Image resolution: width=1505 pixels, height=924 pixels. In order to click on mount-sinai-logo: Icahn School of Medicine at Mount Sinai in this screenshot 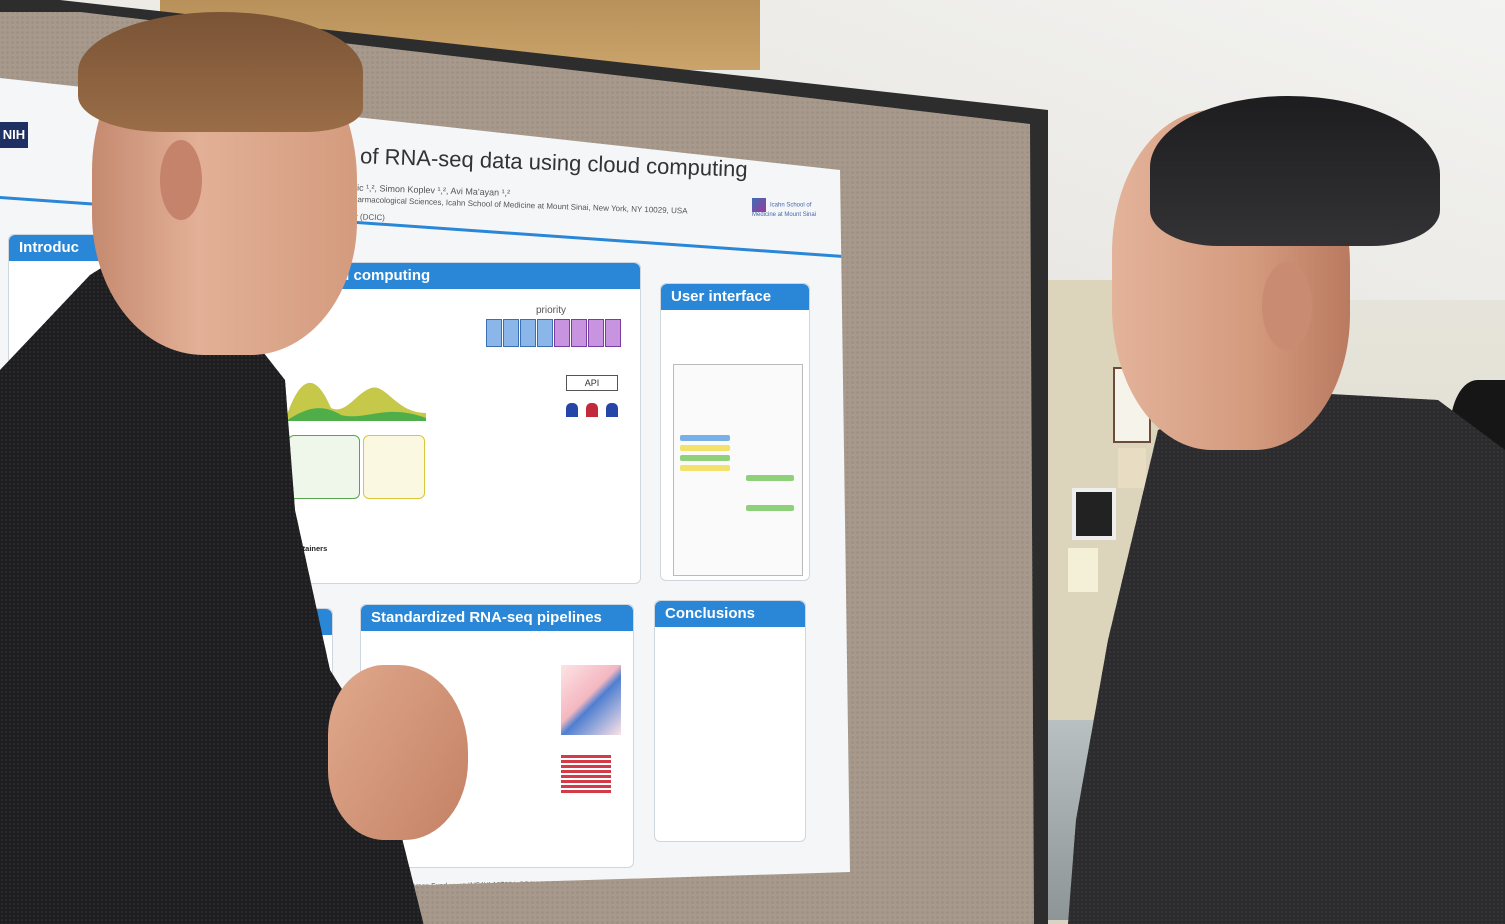, I will do `click(787, 210)`.